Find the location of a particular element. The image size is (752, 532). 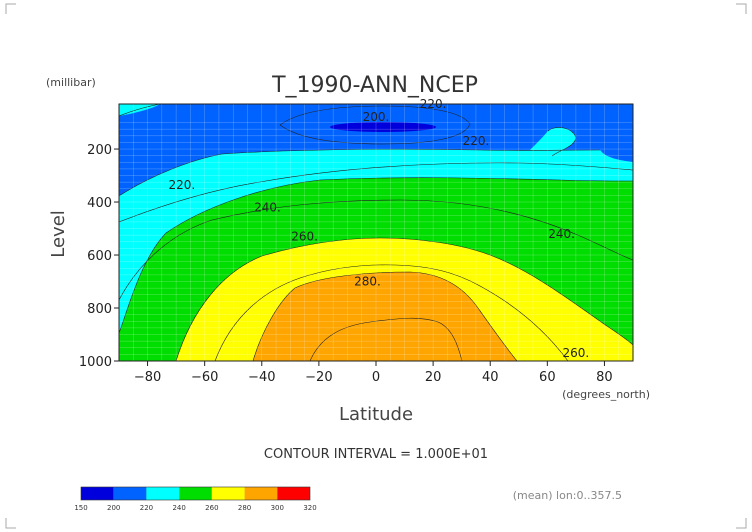

colorbar-label: 220 is located at coordinates (146, 508).